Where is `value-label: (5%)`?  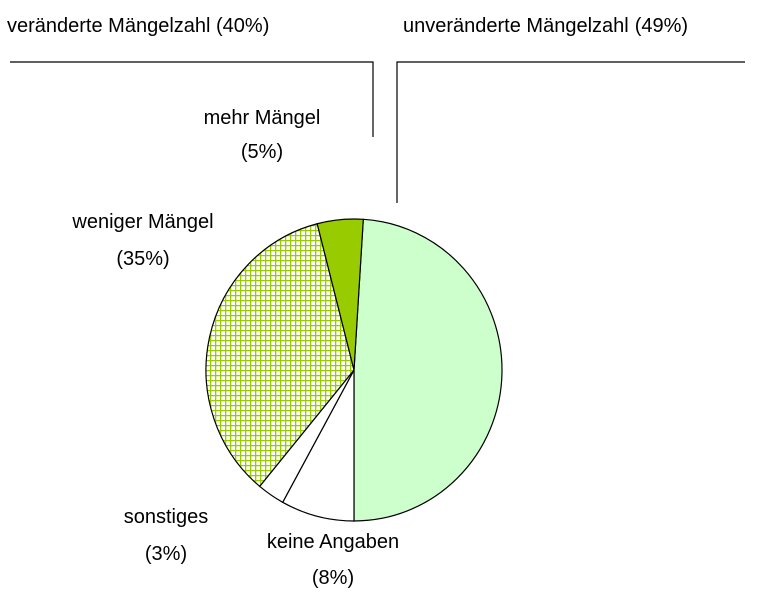
value-label: (5%) is located at coordinates (262, 152).